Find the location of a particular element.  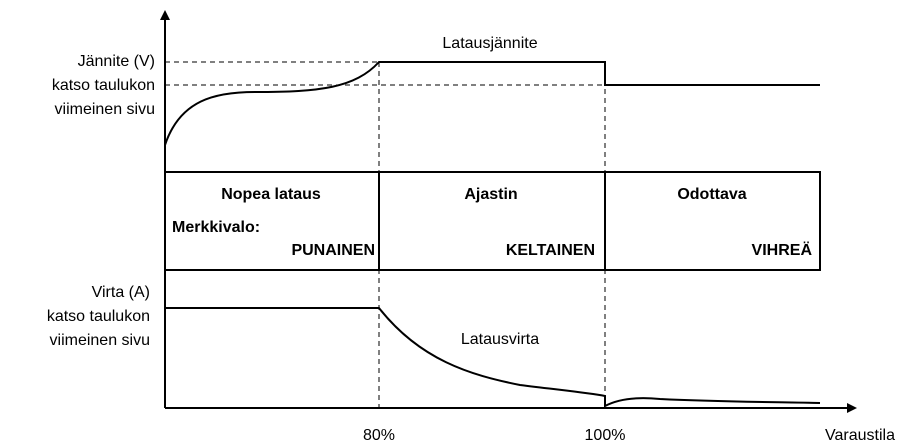

current-label: Virta (A) is located at coordinates (121, 292).